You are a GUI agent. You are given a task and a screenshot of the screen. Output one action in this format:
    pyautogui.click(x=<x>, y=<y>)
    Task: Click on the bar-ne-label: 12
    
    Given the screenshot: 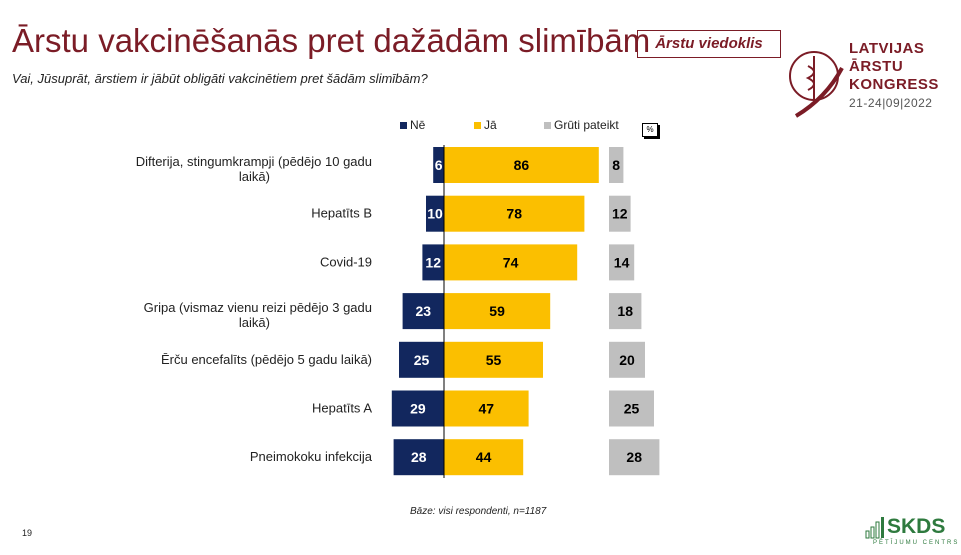 What is the action you would take?
    pyautogui.click(x=433, y=262)
    